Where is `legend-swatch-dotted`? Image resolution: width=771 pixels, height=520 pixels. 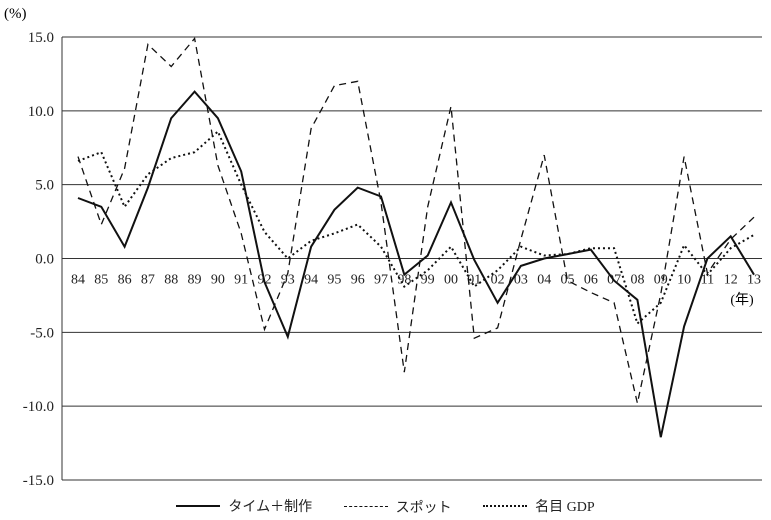
legend-swatch-dotted is located at coordinates (505, 506).